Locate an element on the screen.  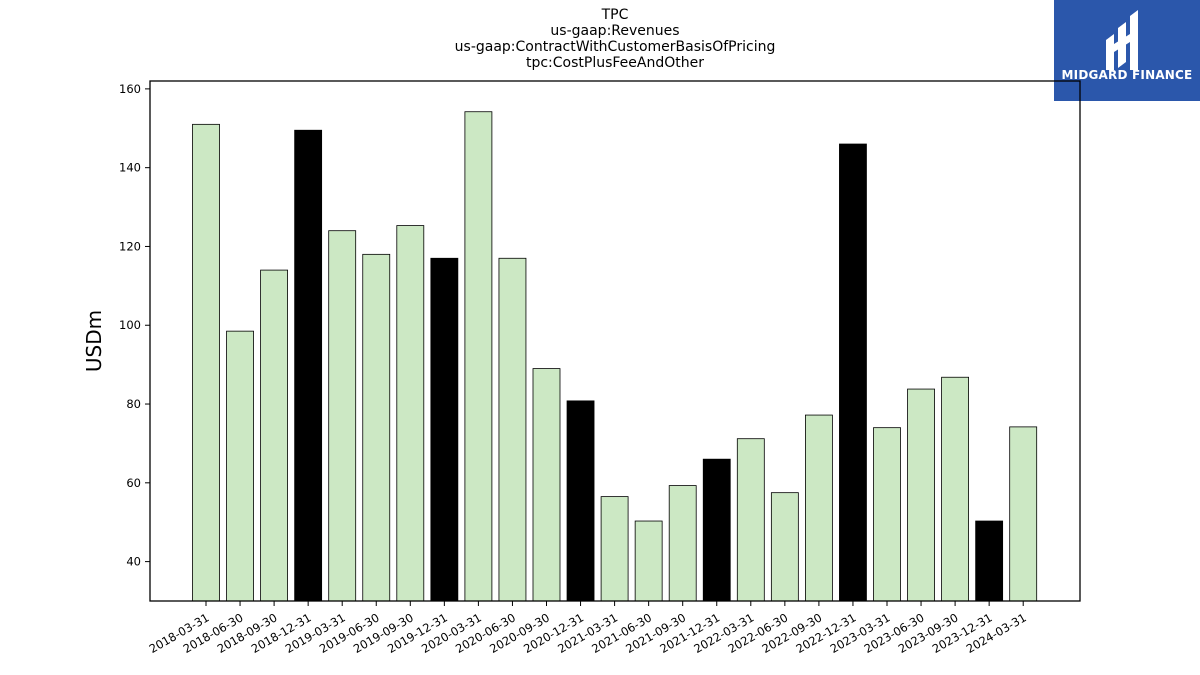
title-line-2: us-gaap:Revenues is located at coordinates (615, 31).